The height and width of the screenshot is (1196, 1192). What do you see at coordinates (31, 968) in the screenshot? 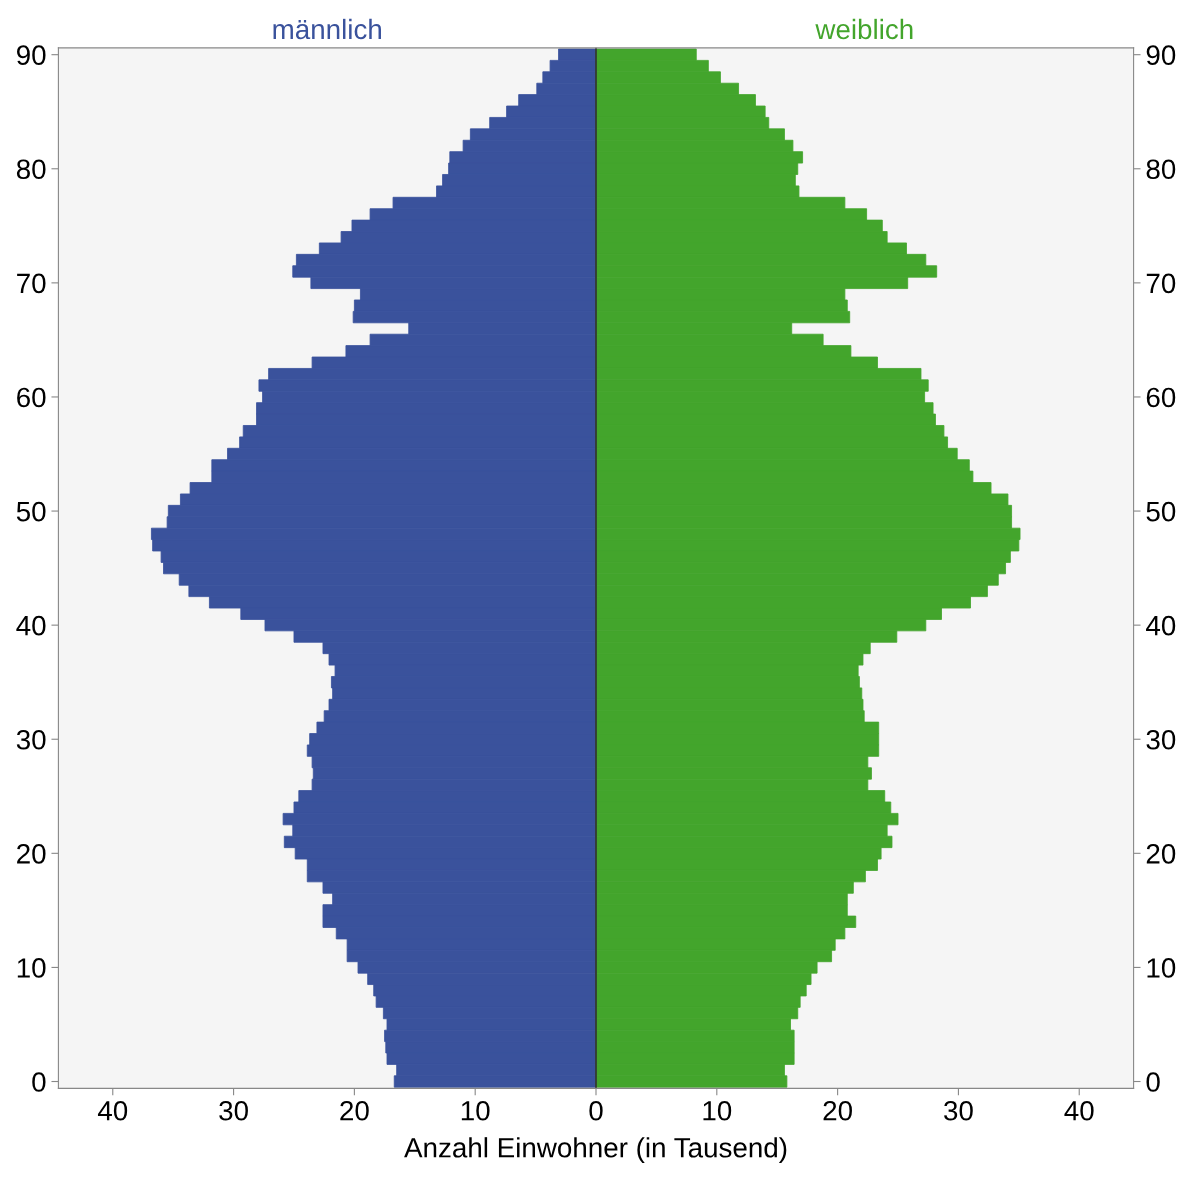
I see `category-label: 10` at bounding box center [31, 968].